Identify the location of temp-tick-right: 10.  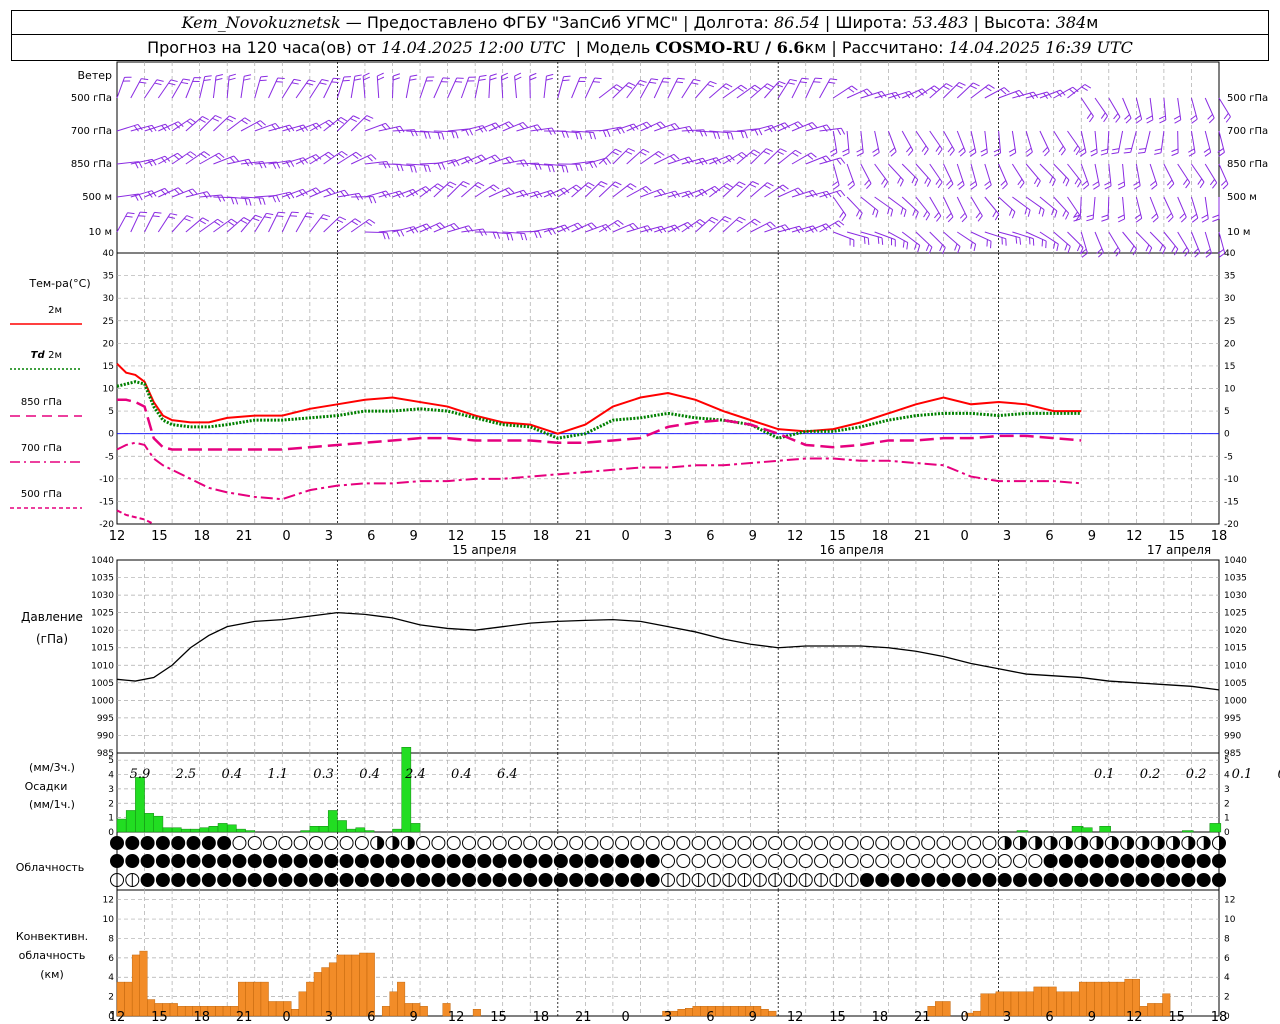
(1230, 390).